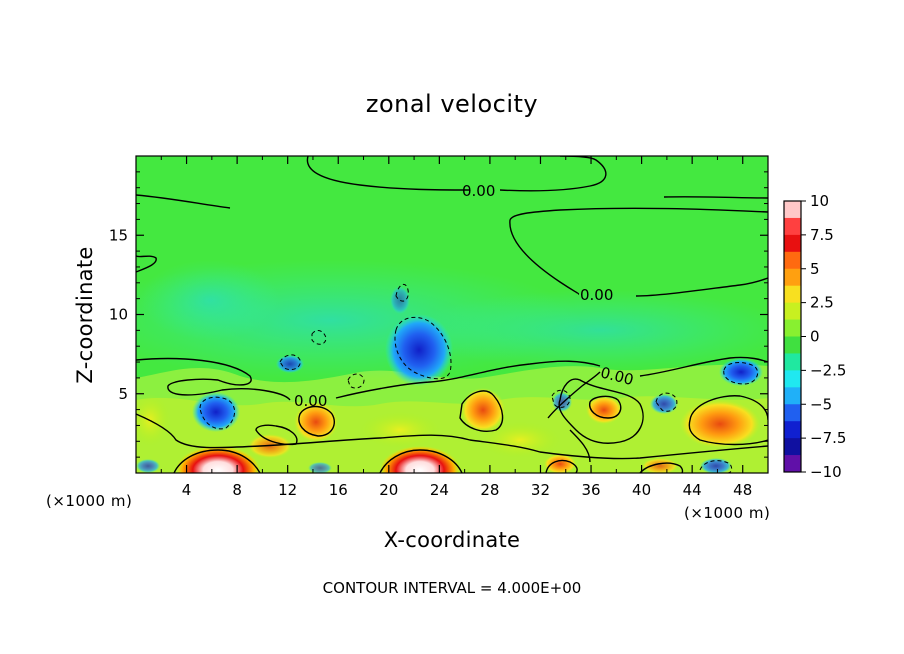  Describe the element at coordinates (828, 438) in the screenshot. I see `colorbar-tick-label: −7.5` at that location.